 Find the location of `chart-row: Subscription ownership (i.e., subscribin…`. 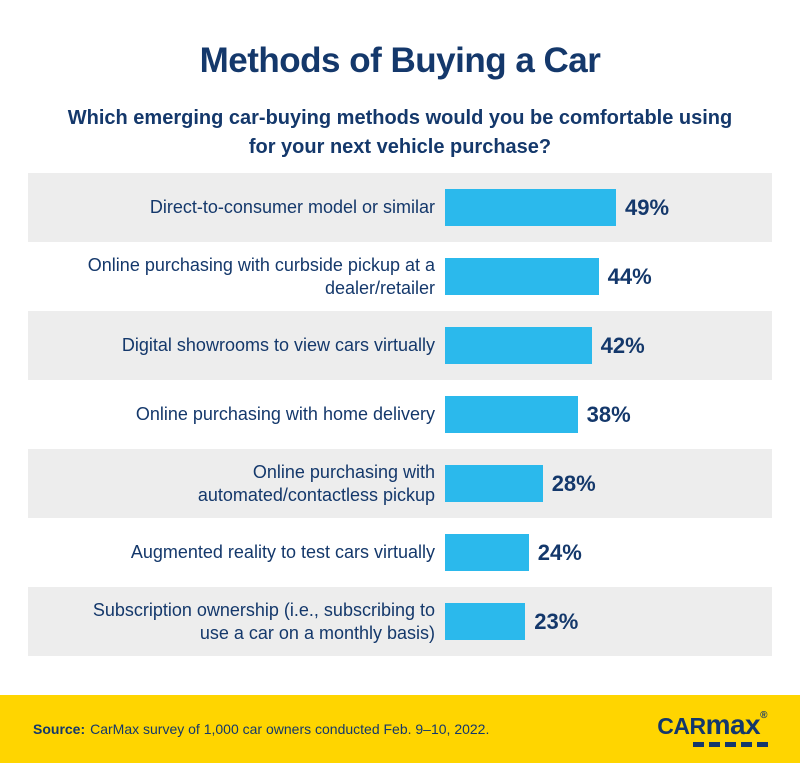

chart-row: Subscription ownership (i.e., subscribin… is located at coordinates (400, 621).